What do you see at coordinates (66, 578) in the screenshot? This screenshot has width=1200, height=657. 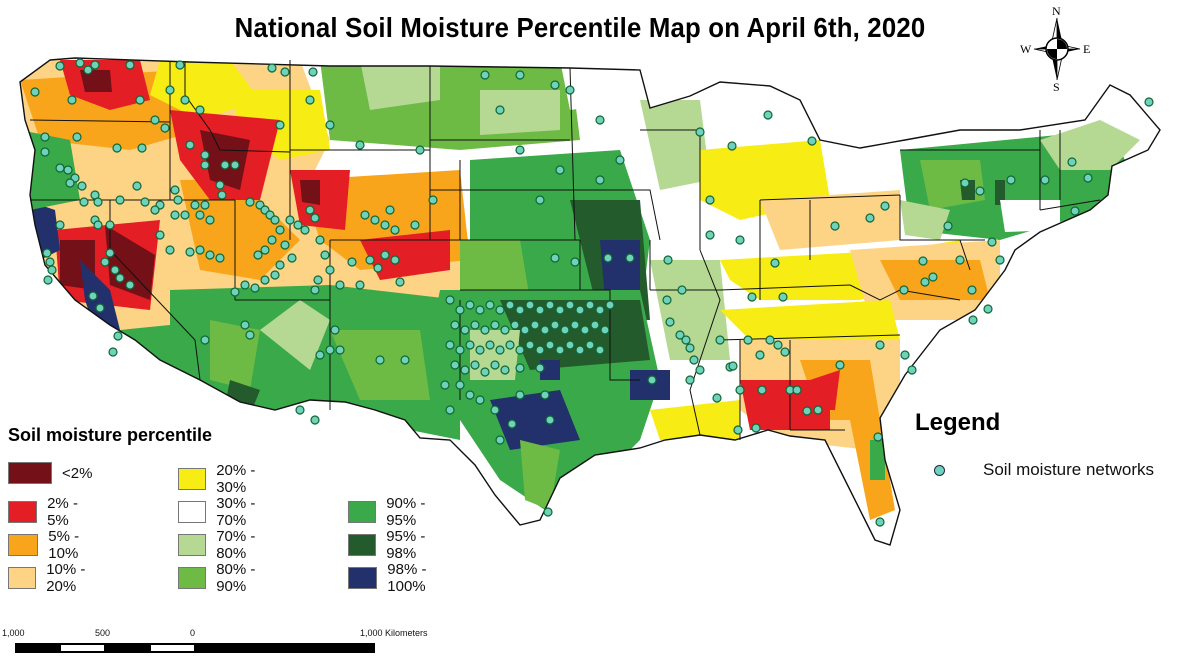 I see `legend-label: 10% - 20%` at bounding box center [66, 578].